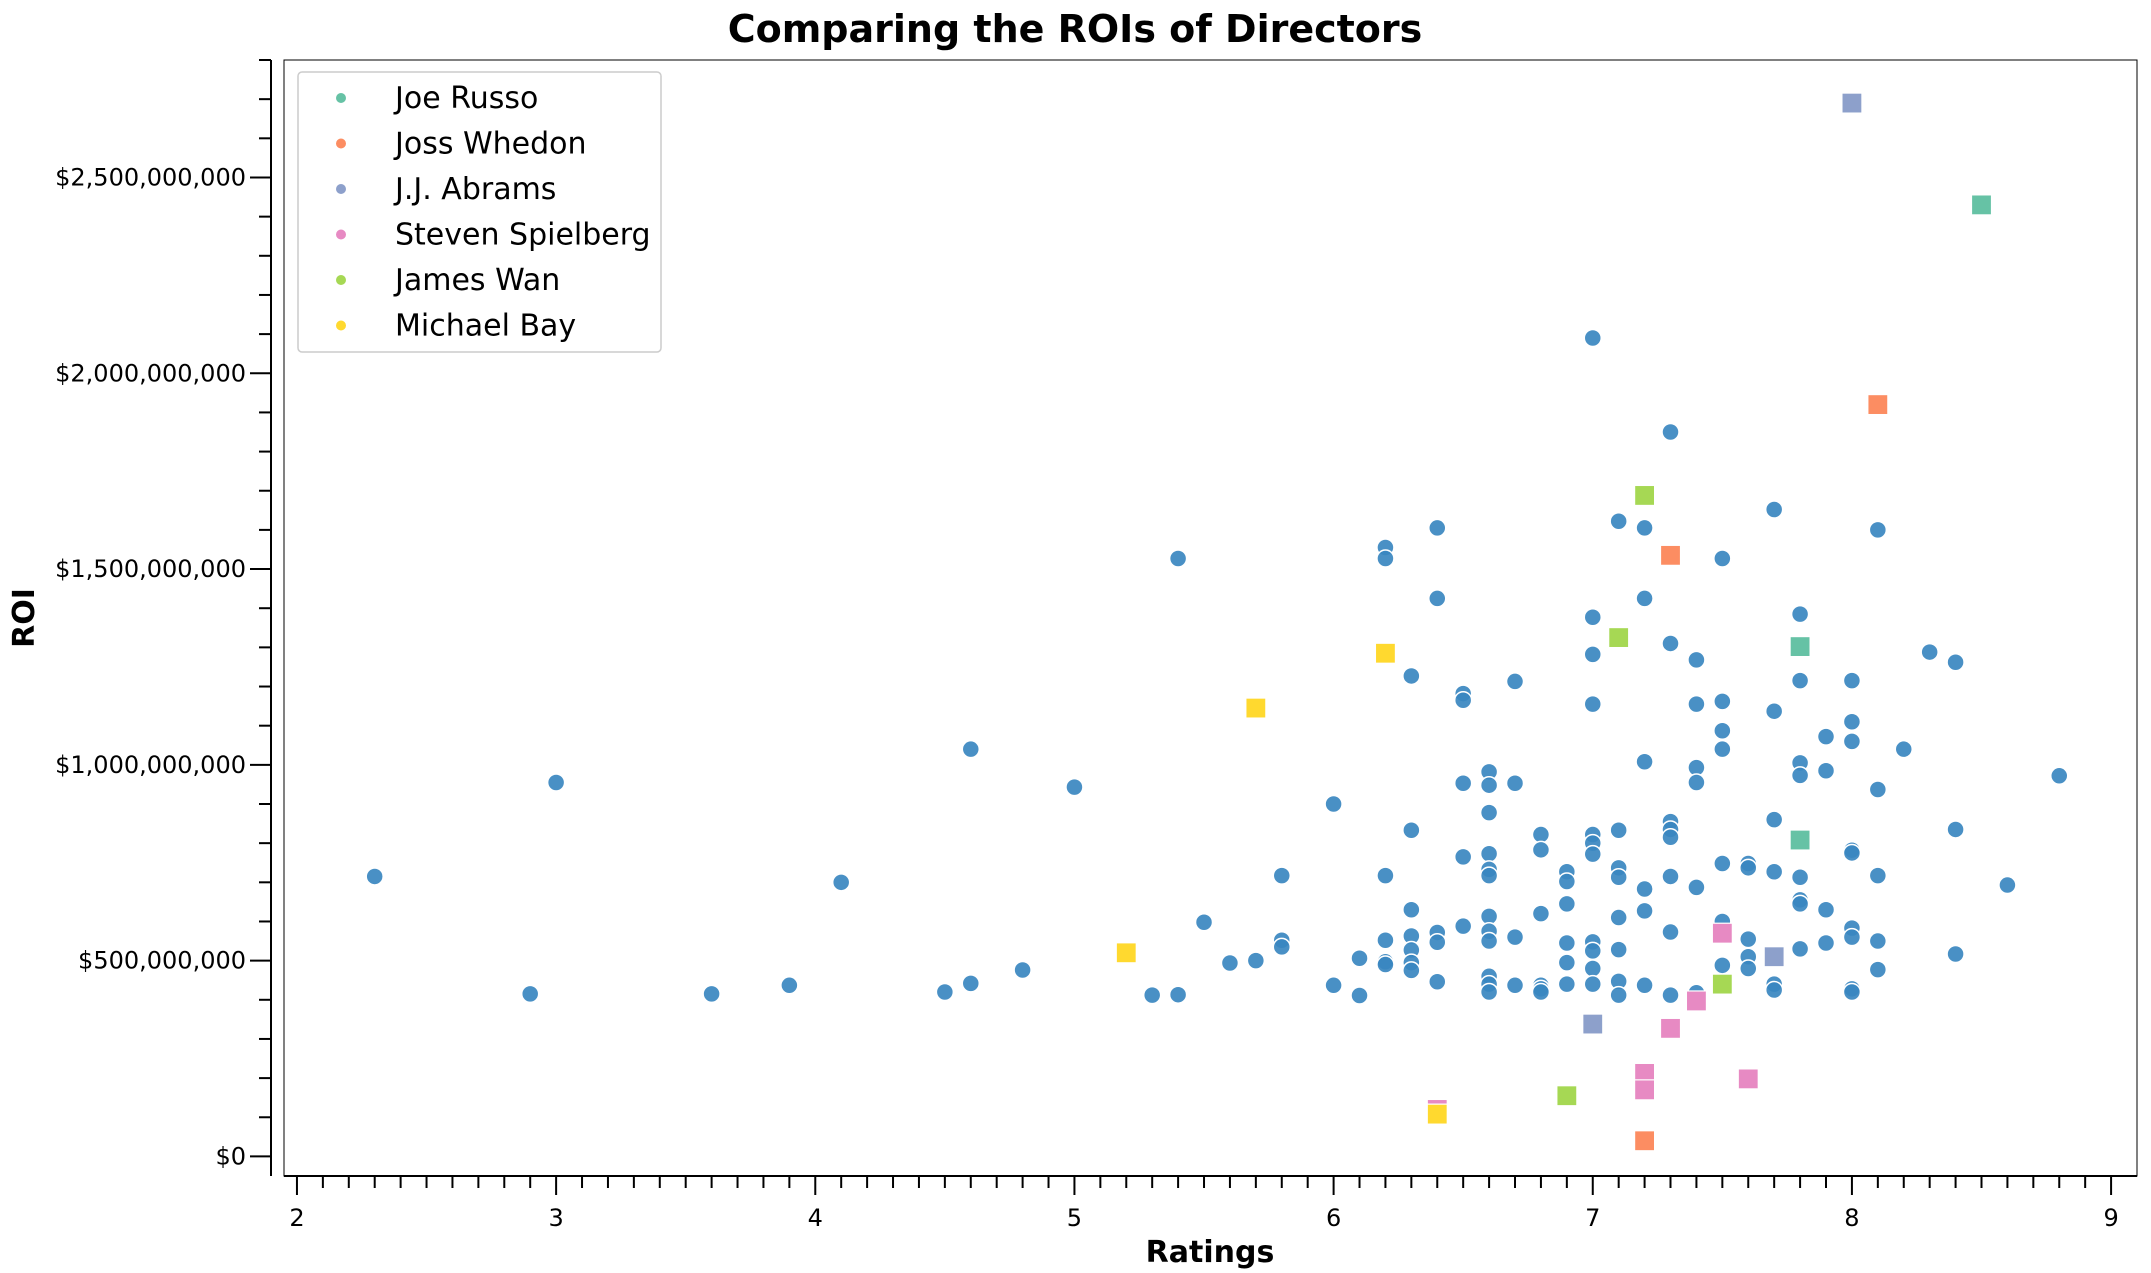  What do you see at coordinates (162, 961) in the screenshot?
I see `y-tick-label: $500,000,000` at bounding box center [162, 961].